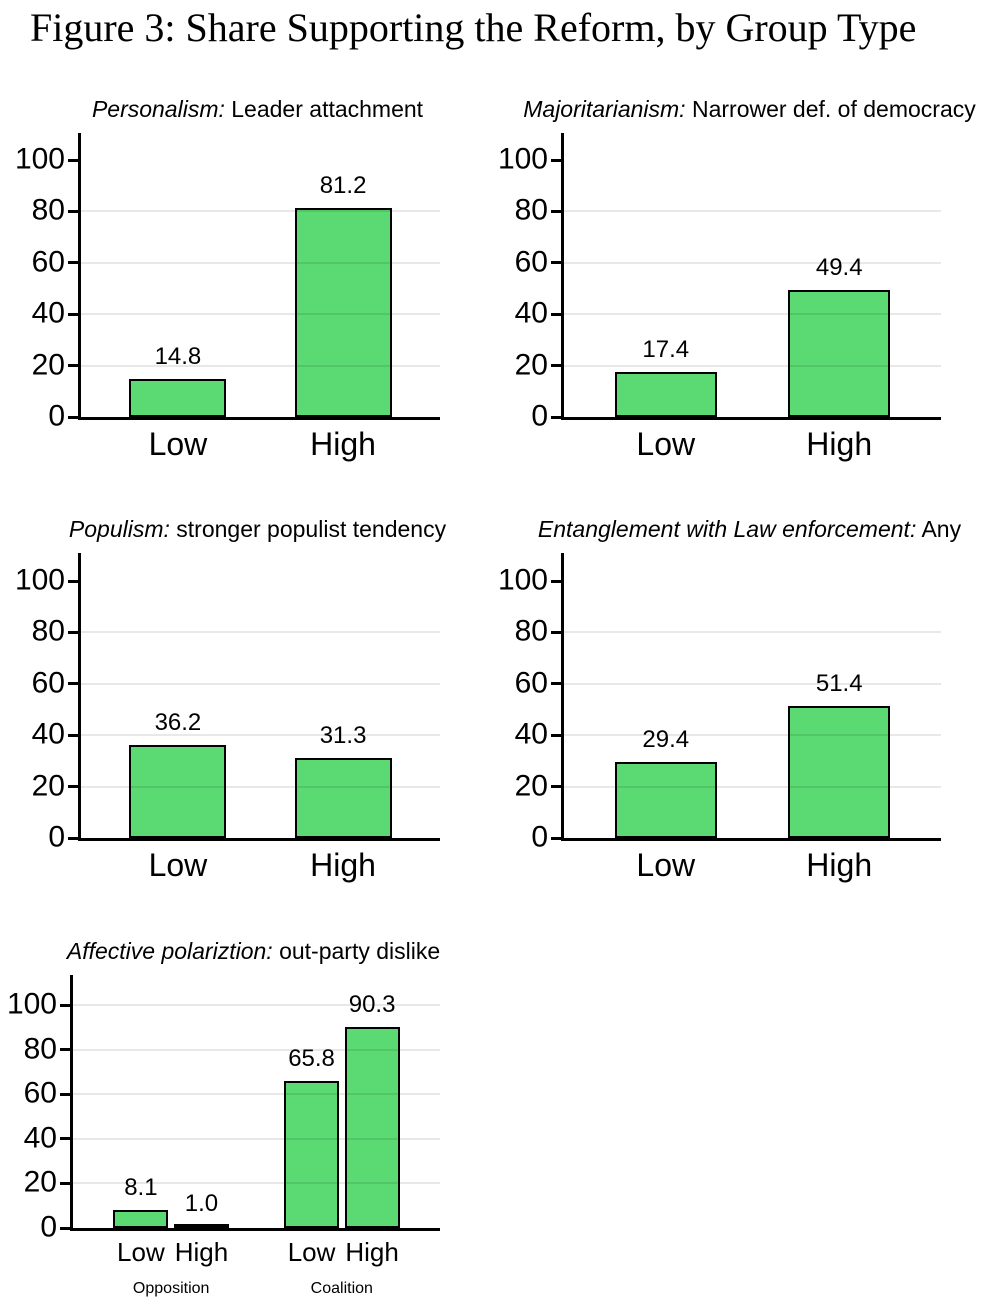 The image size is (992, 1304). I want to click on panel-title-rest: Leader attachment, so click(324, 109).